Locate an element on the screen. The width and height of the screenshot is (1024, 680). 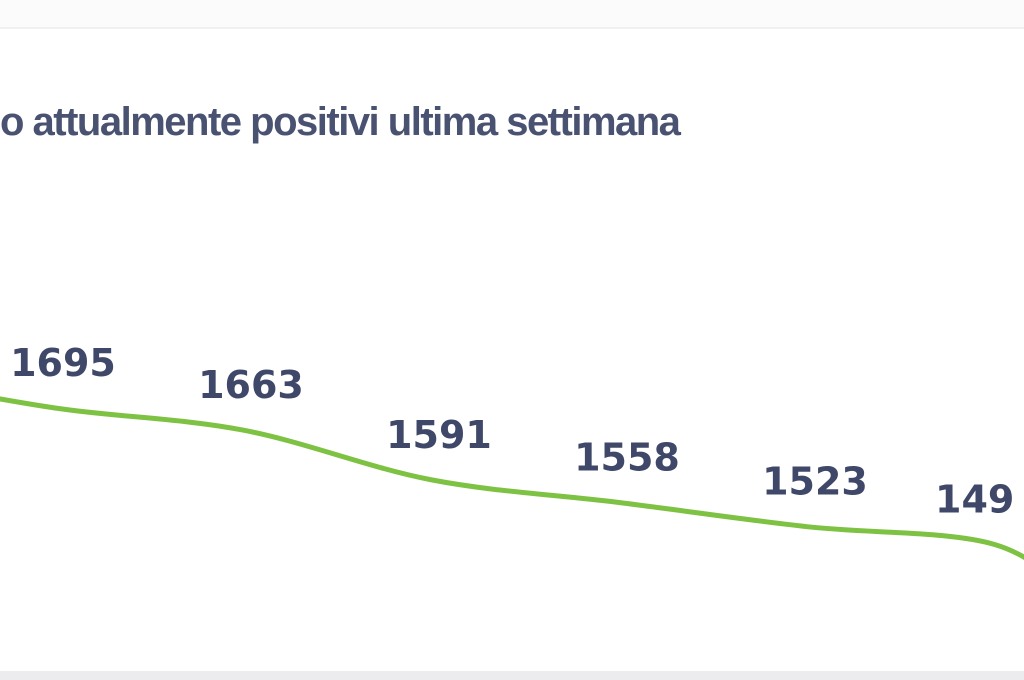
data-label: 1523 is located at coordinates (815, 482).